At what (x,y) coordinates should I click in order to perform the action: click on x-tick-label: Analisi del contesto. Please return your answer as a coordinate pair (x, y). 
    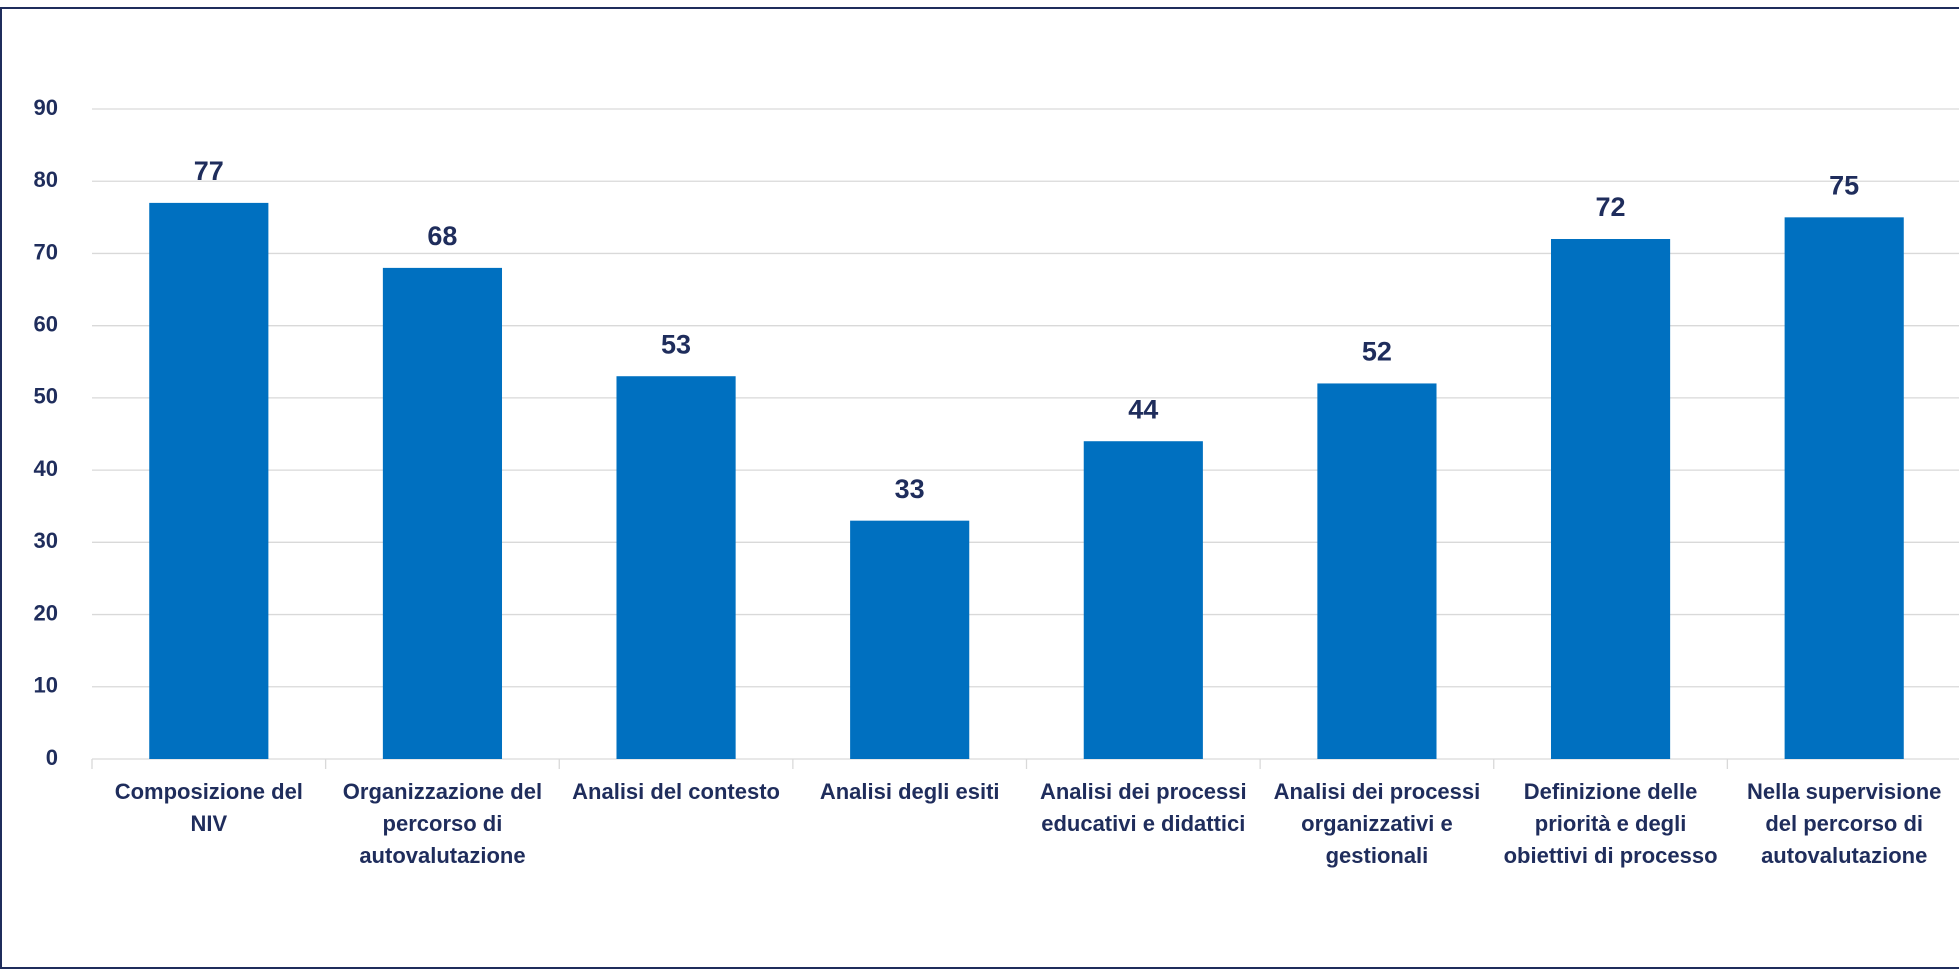
    Looking at the image, I should click on (676, 791).